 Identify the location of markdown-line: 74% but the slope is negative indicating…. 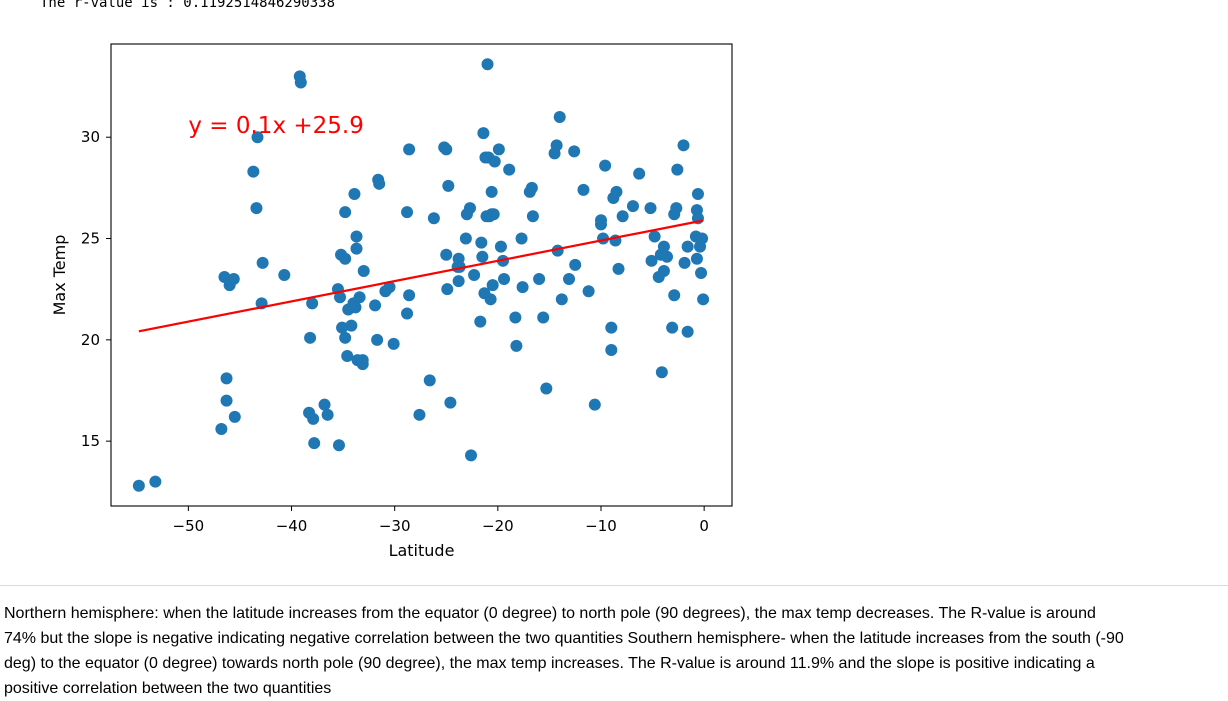
(564, 638).